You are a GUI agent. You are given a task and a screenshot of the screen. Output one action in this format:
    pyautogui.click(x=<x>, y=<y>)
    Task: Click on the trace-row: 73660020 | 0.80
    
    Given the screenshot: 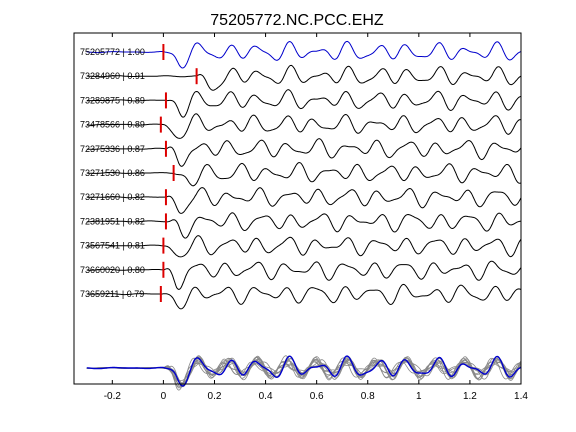 What is the action you would take?
    pyautogui.click(x=301, y=275)
    